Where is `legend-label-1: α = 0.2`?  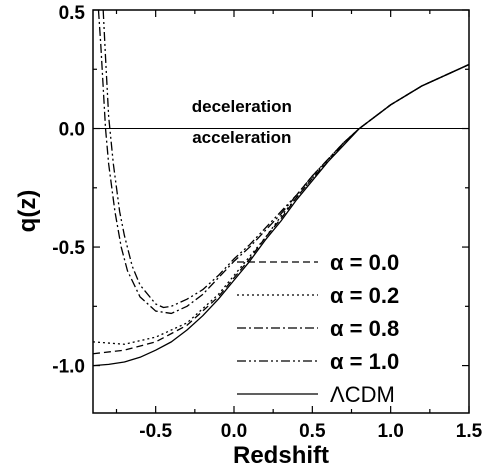 legend-label-1: α = 0.2 is located at coordinates (364, 295).